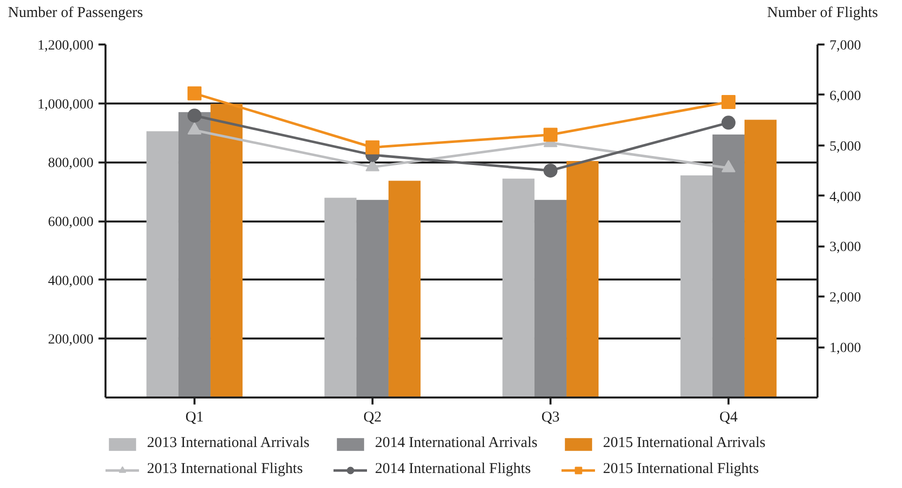 The height and width of the screenshot is (488, 902). What do you see at coordinates (845, 46) in the screenshot?
I see `y2-tick-label: 7,000` at bounding box center [845, 46].